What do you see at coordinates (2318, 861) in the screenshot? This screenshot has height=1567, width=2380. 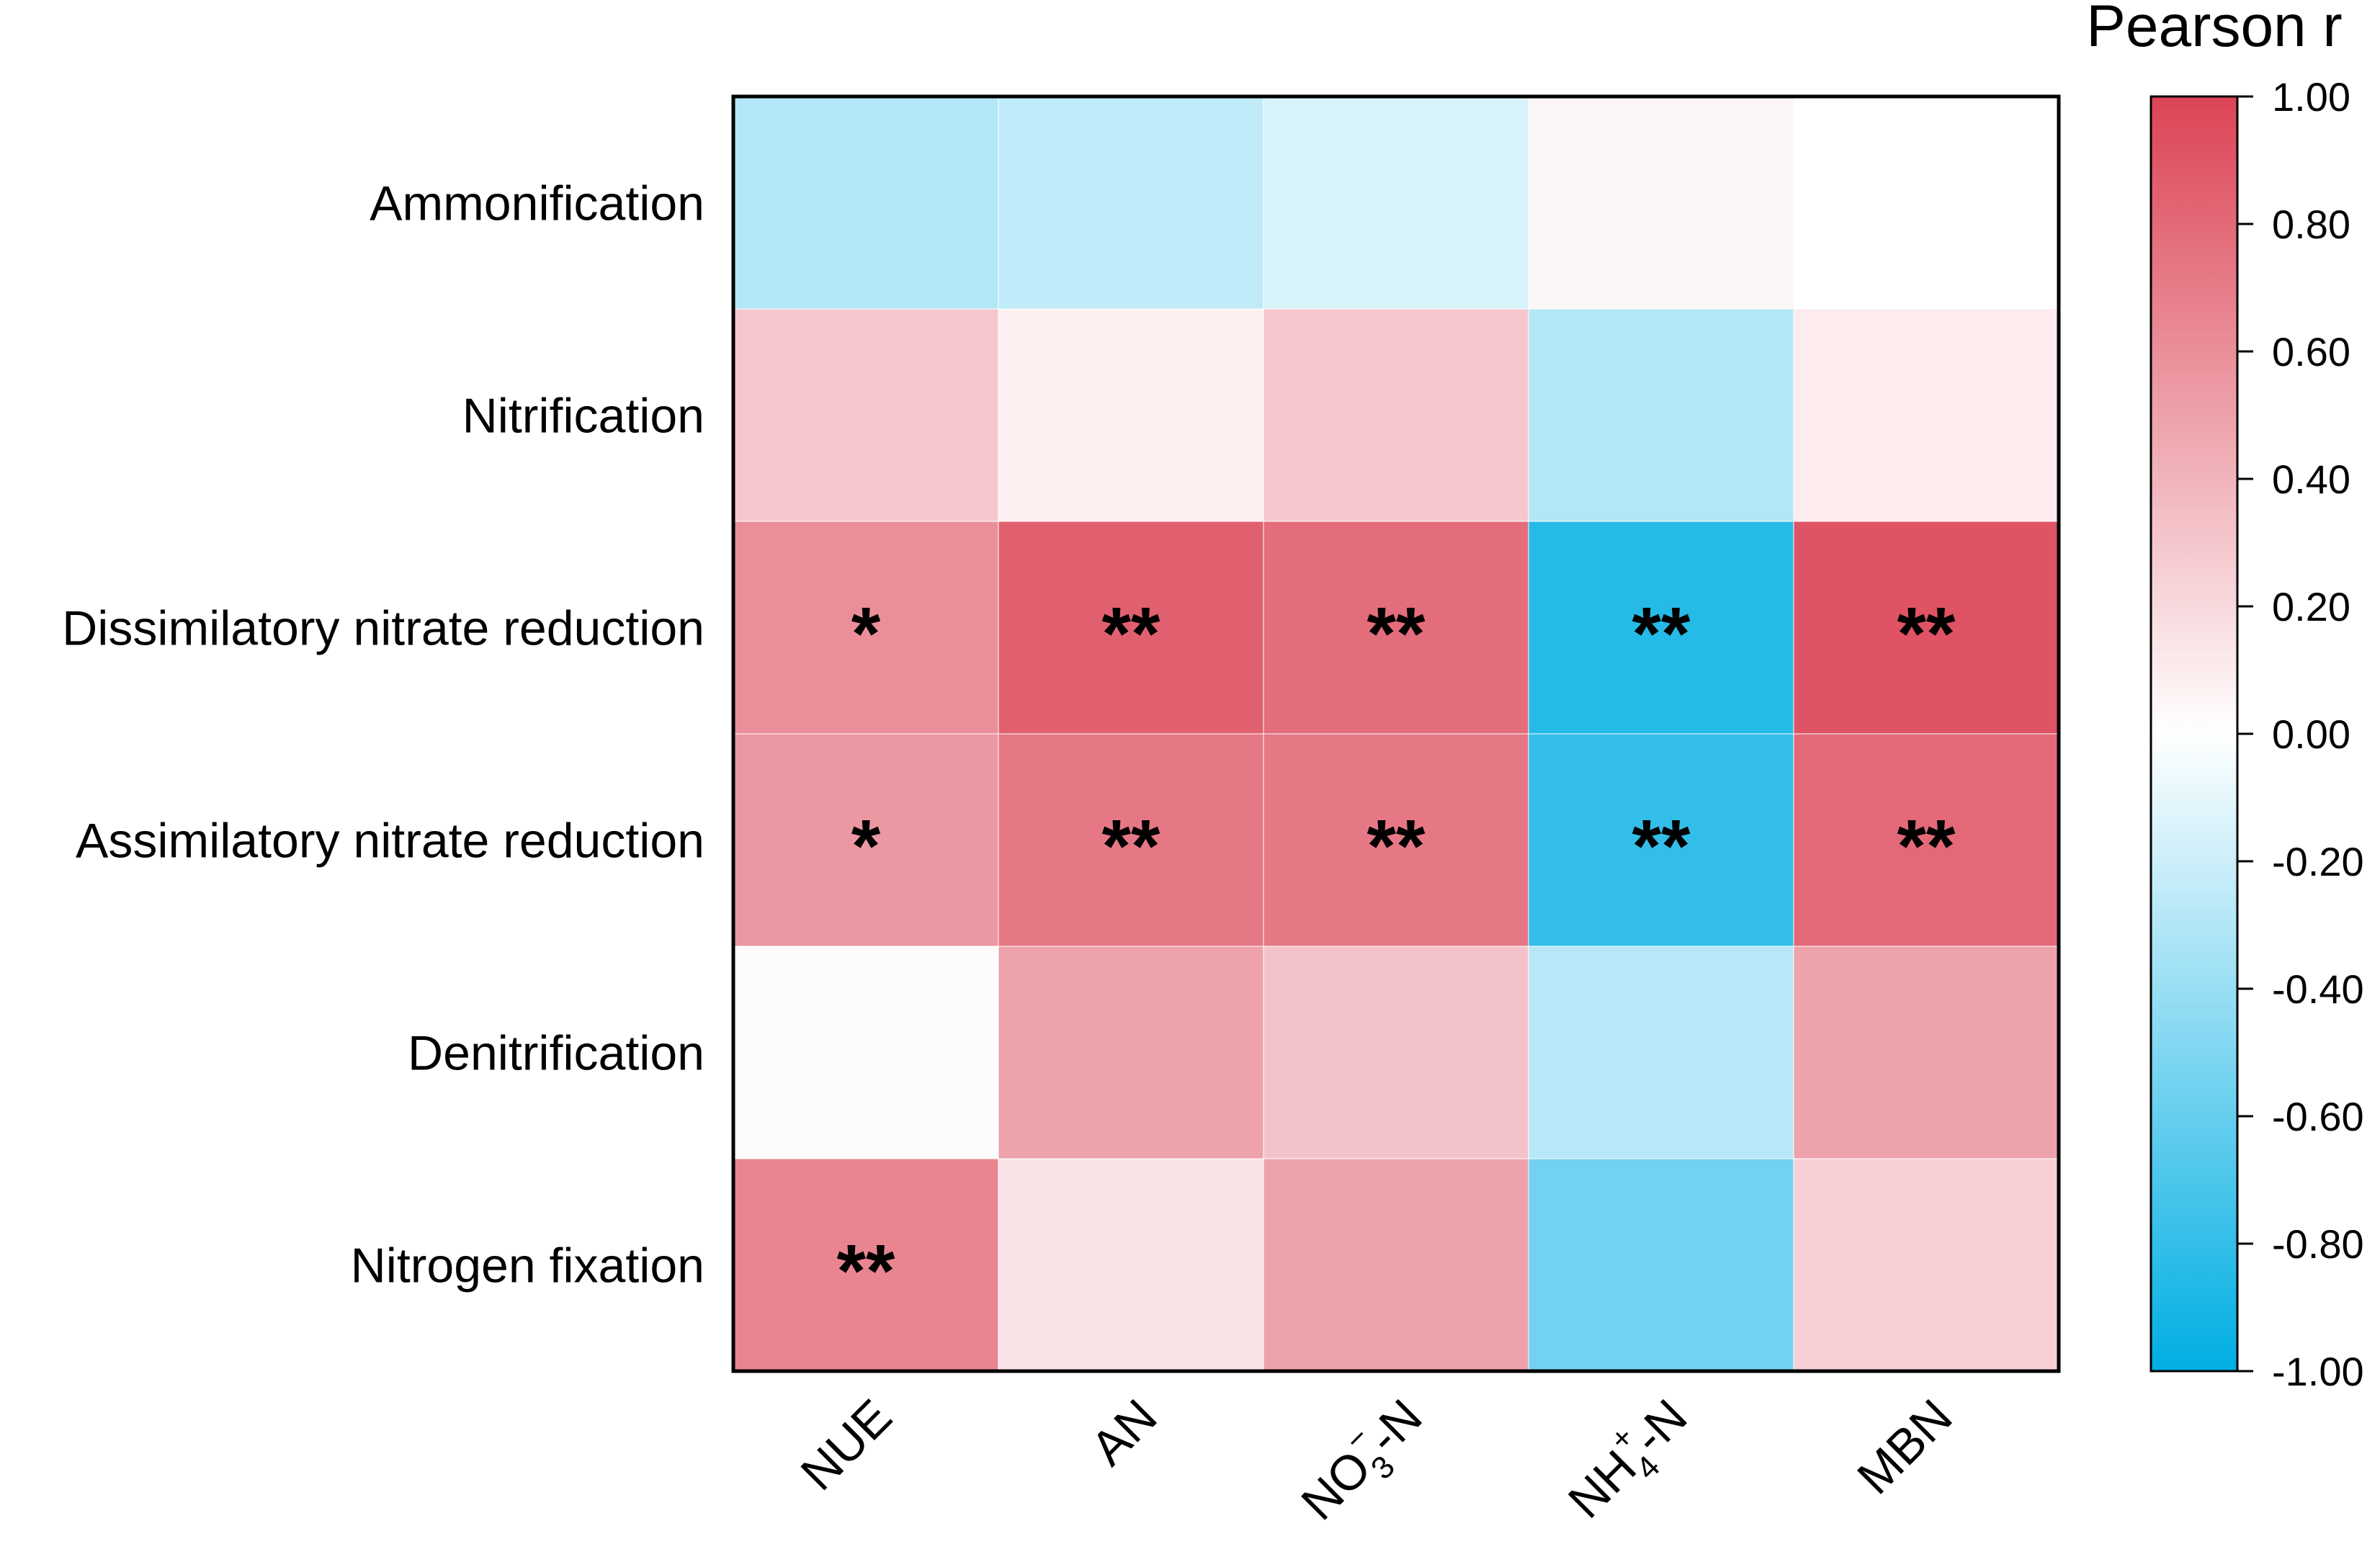 I see `colorbar-tick-label: -0.20` at bounding box center [2318, 861].